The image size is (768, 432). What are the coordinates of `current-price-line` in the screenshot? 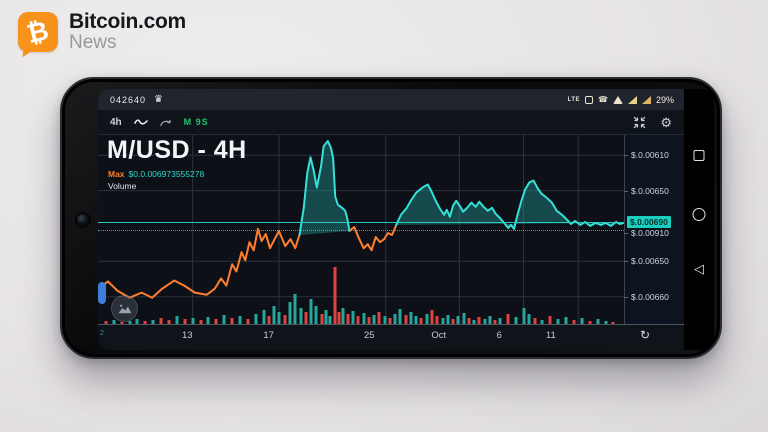 It's located at (361, 222).